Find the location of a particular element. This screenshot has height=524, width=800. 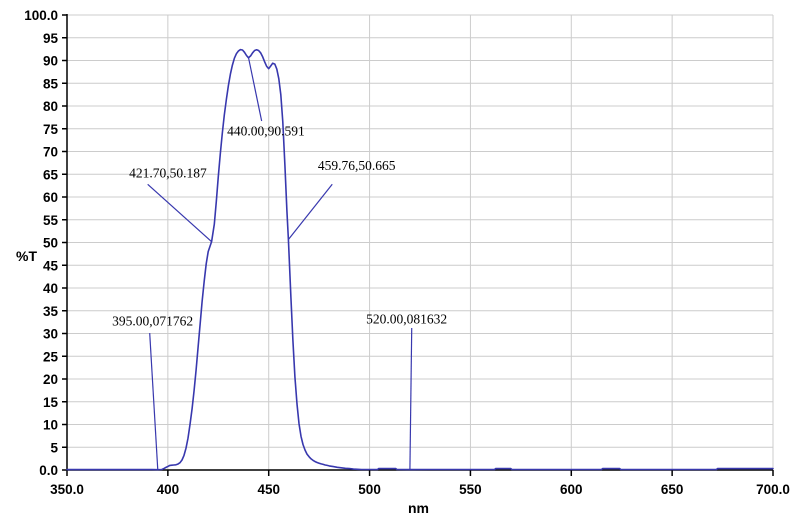

y-tick-label: 75 is located at coordinates (51, 129).